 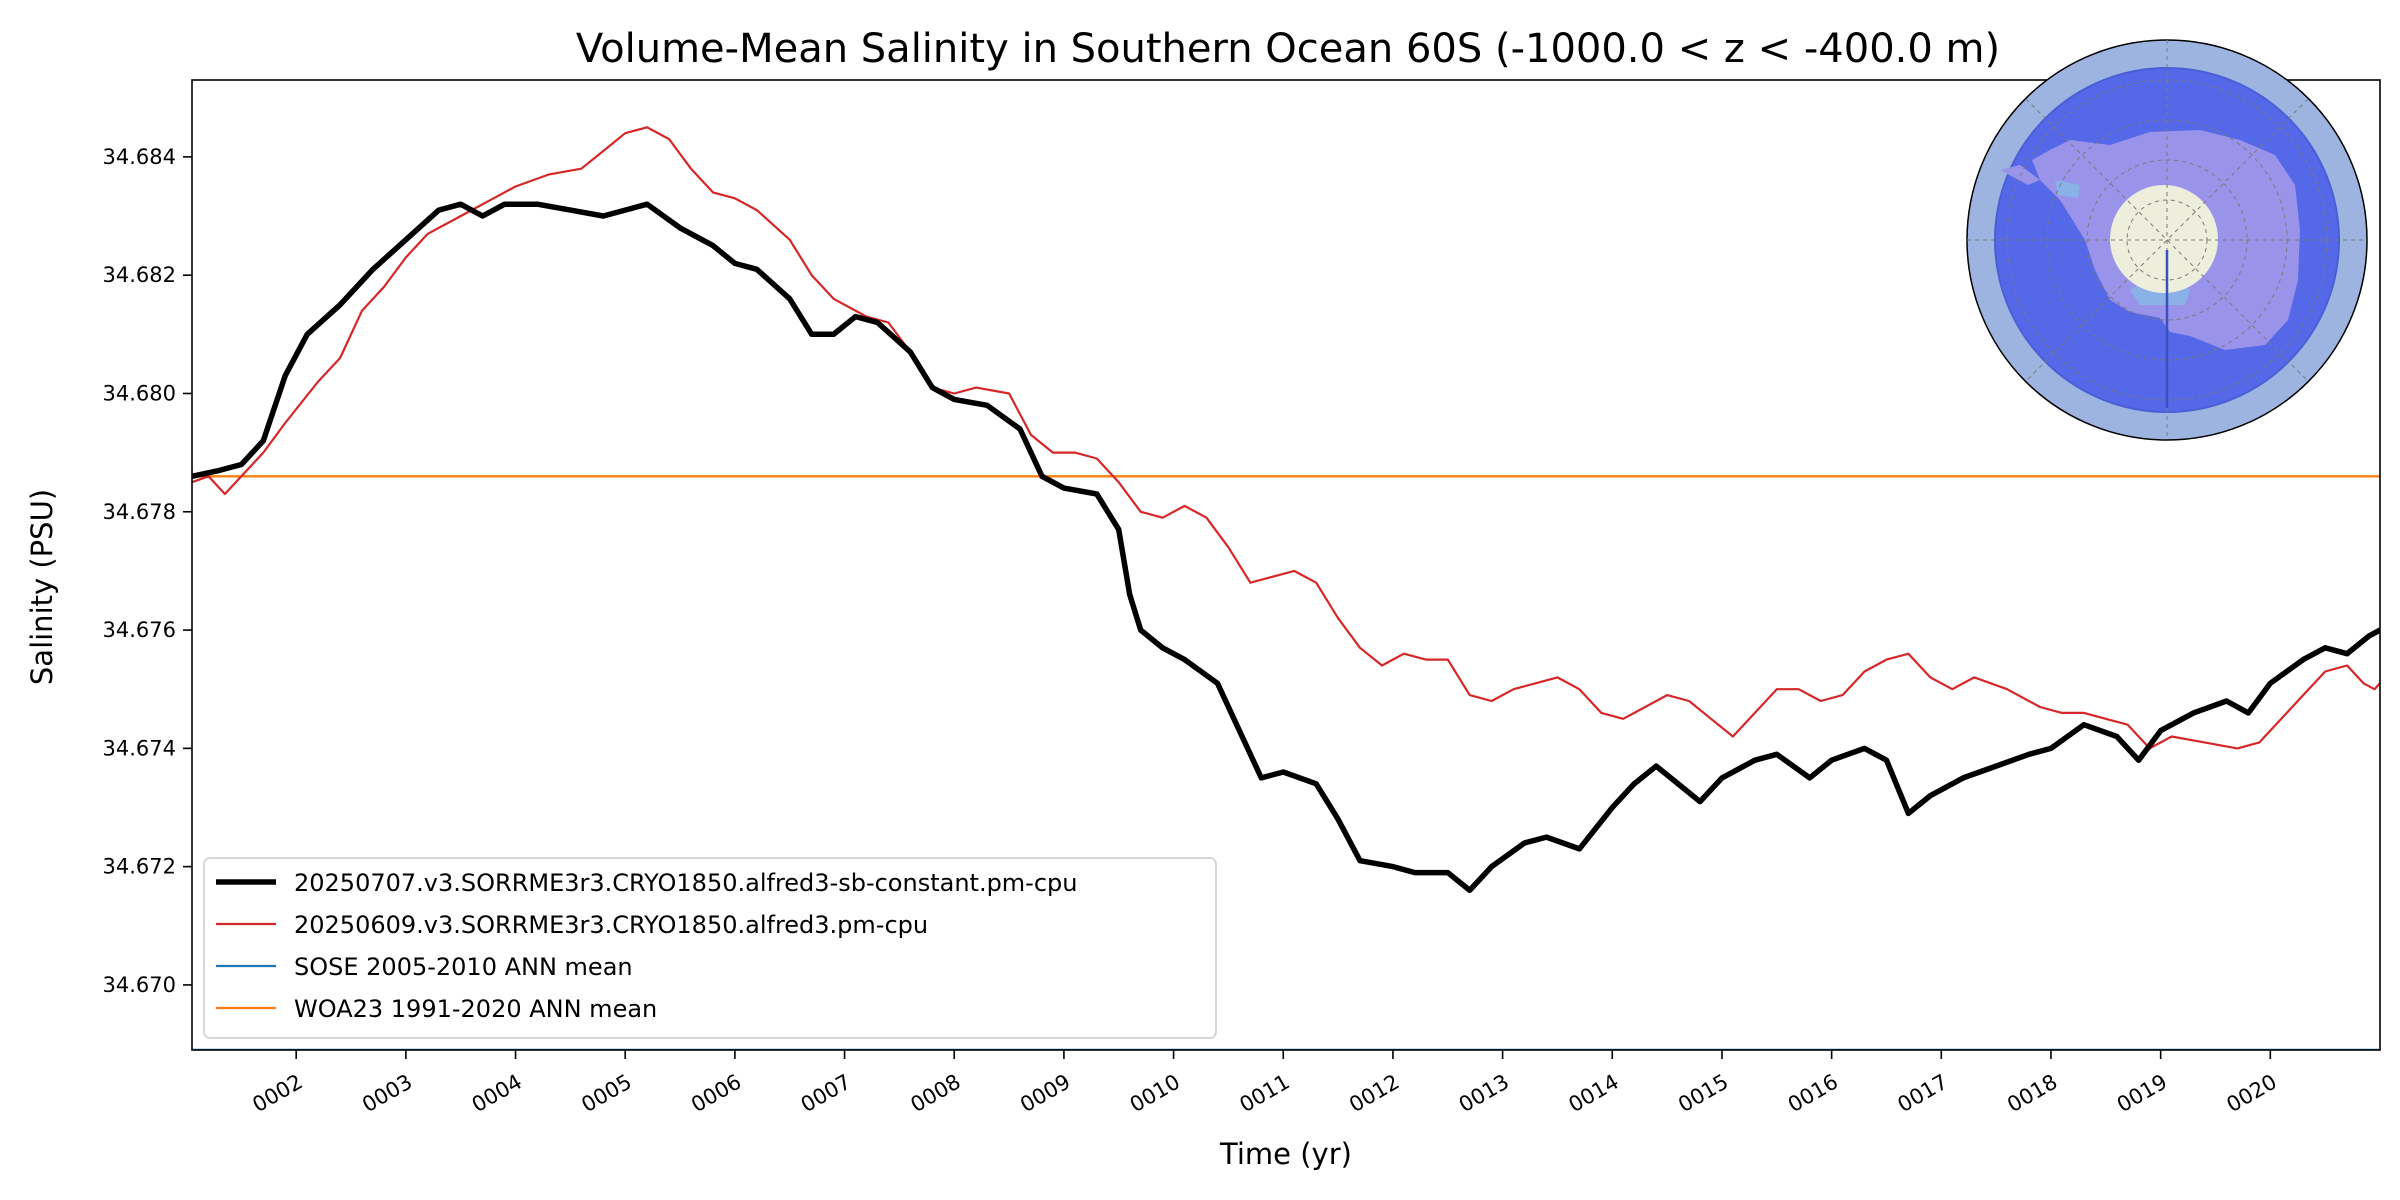 I want to click on x-axis-label: Time (yr), so click(x=1285, y=1154).